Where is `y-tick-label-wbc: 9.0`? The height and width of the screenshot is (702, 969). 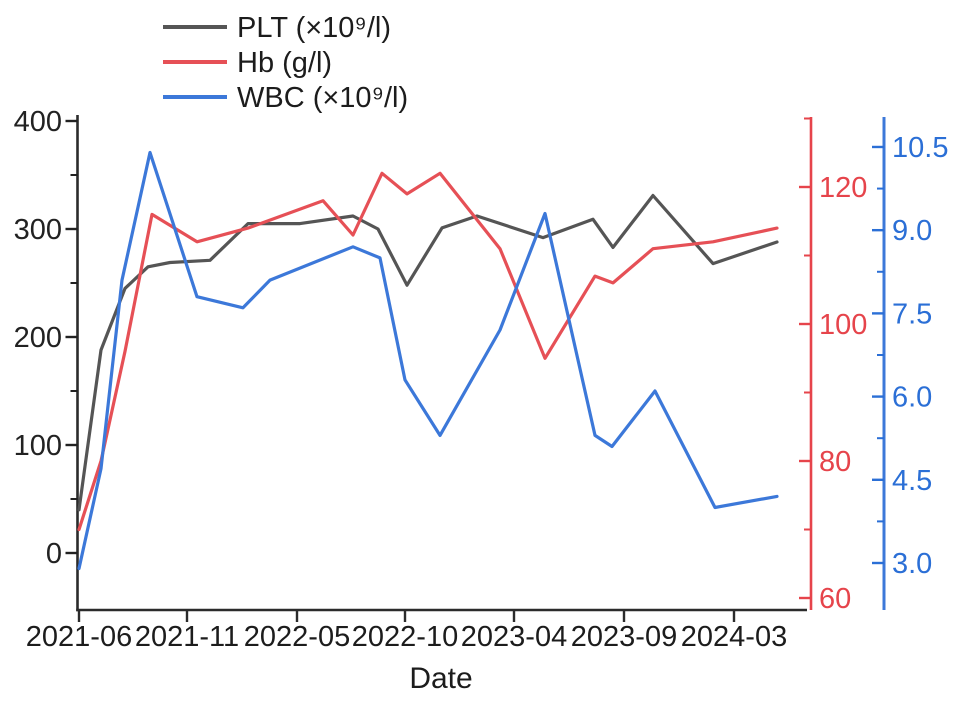
y-tick-label-wbc: 9.0 is located at coordinates (912, 231).